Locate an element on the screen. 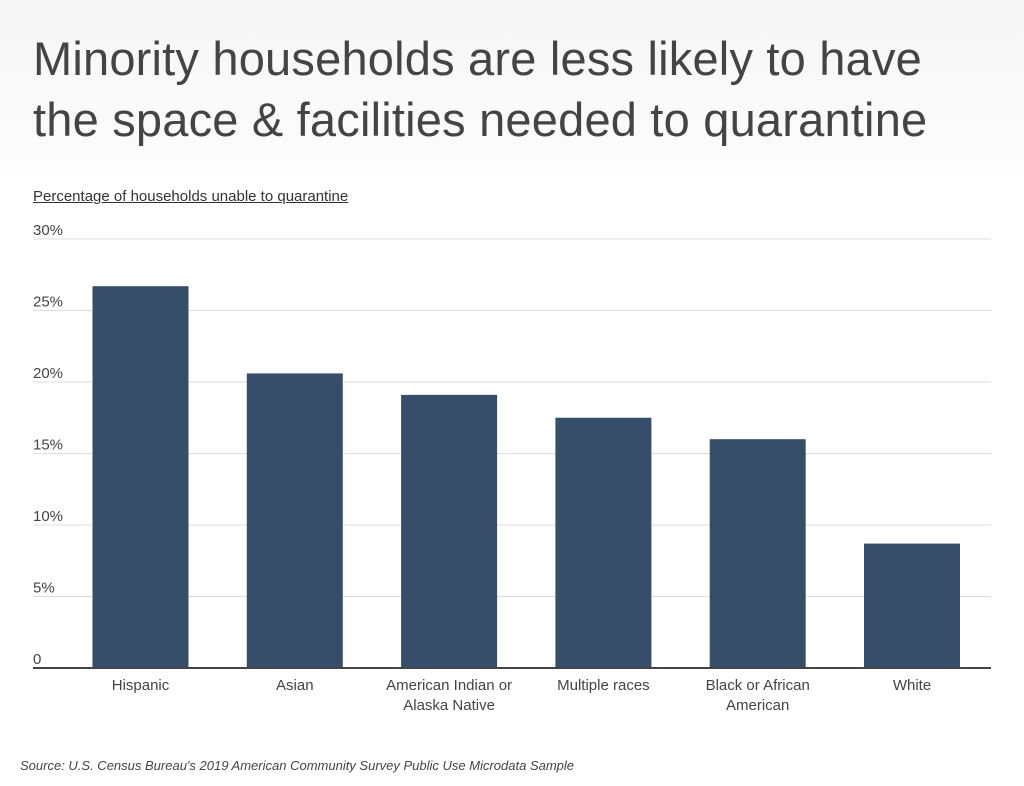 This screenshot has width=1024, height=786. x-tick-label: Alaska Native is located at coordinates (449, 705).